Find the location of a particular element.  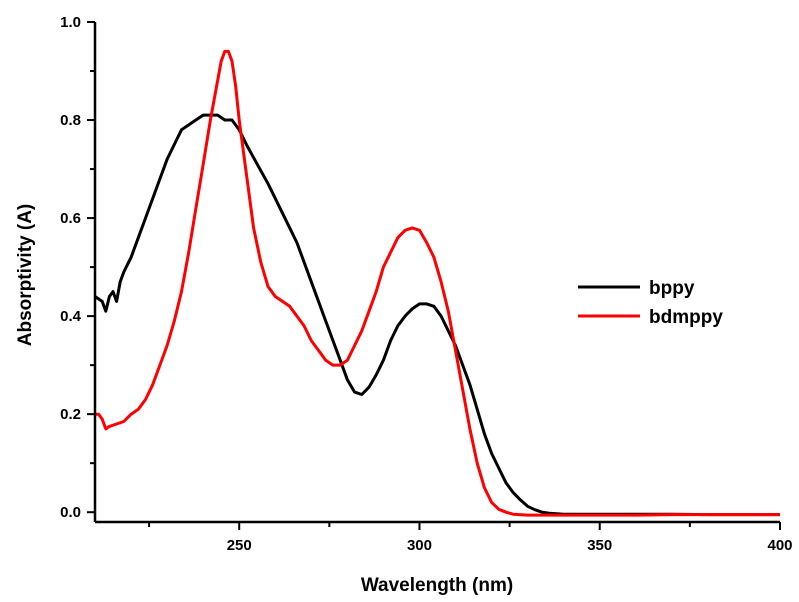

y-tick-label: 1.0 is located at coordinates (70, 22).